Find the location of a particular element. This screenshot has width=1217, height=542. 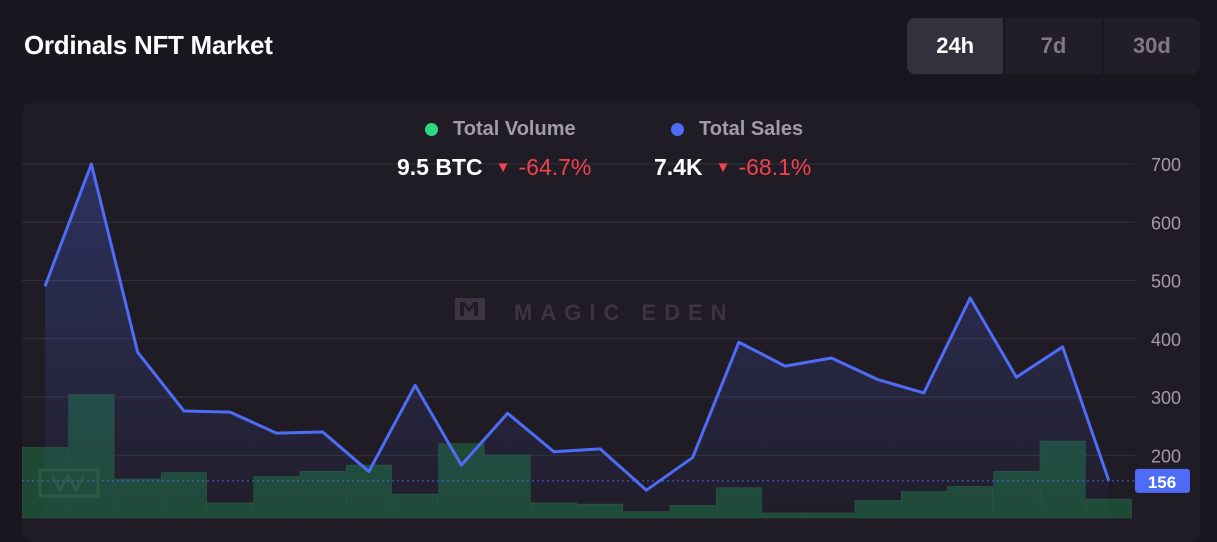

magic-eden-logo-icon is located at coordinates (470, 309).